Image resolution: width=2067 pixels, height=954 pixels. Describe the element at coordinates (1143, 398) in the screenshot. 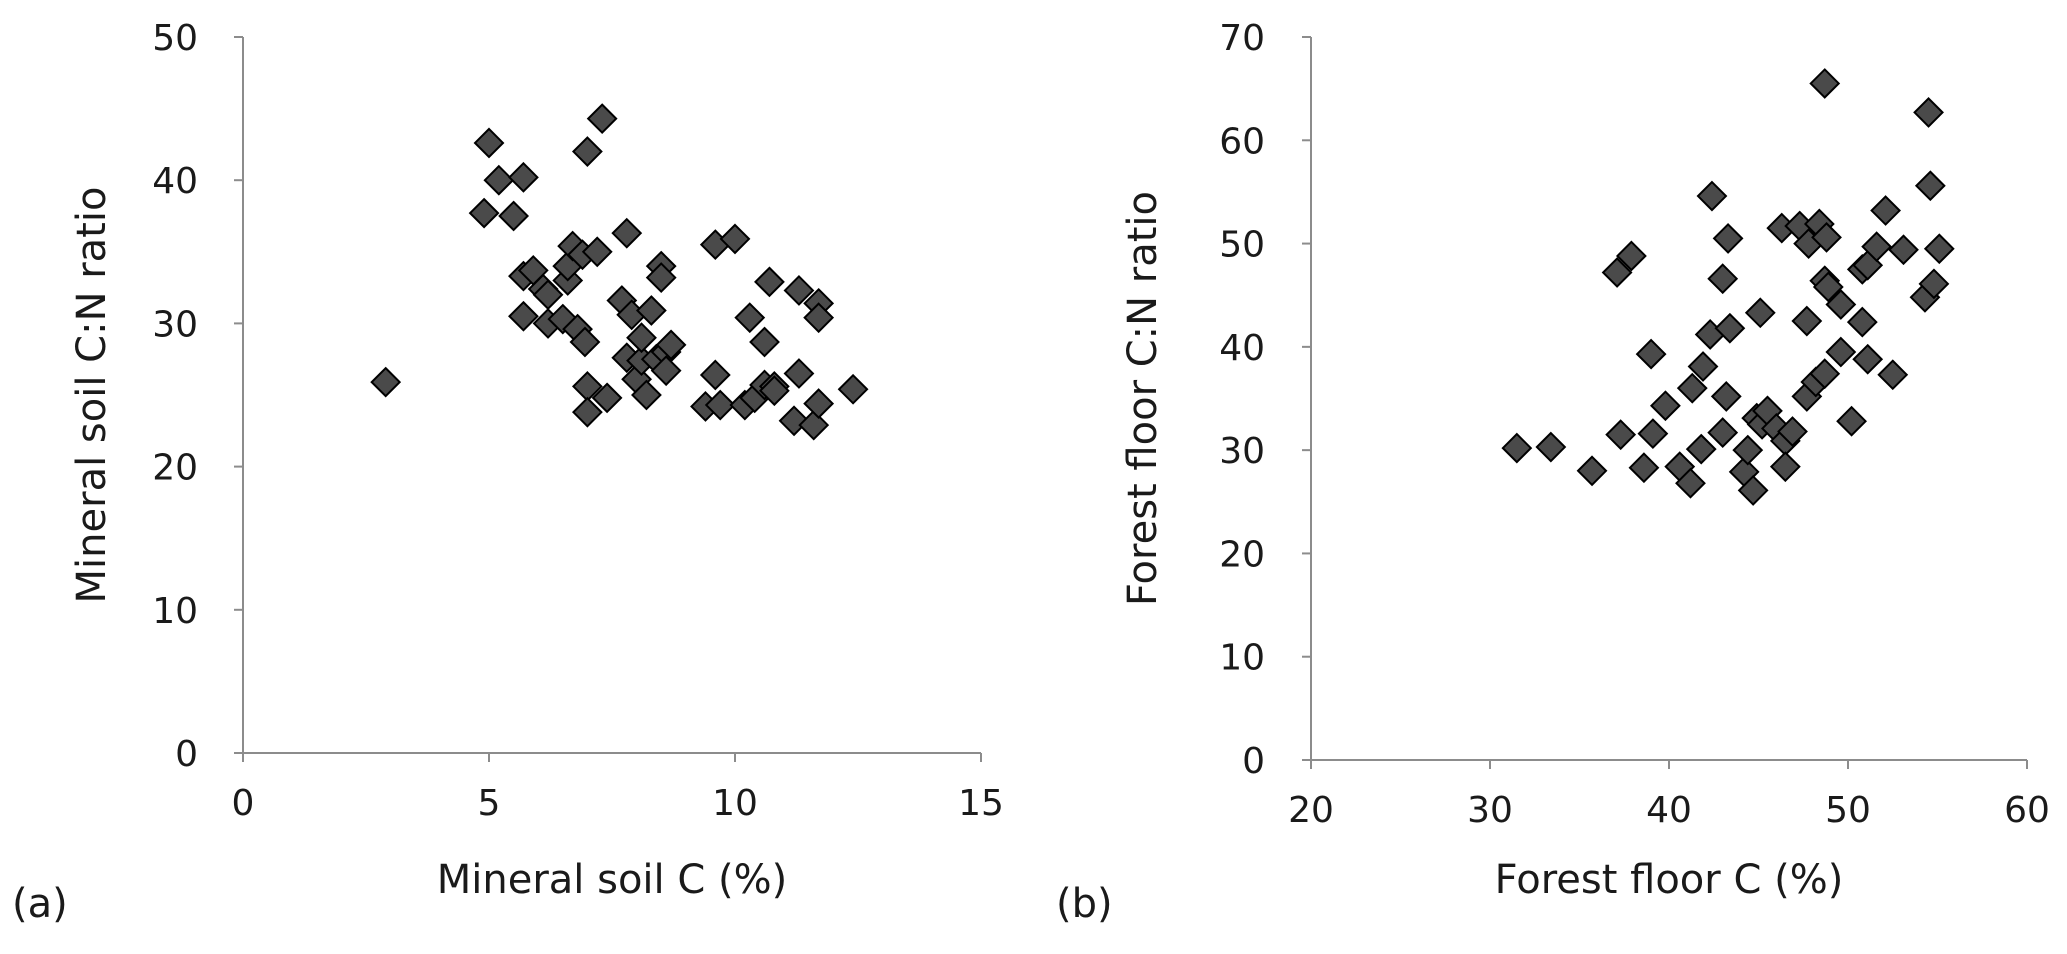

I see `y-axis-title: Forest floor C:N ratio` at that location.